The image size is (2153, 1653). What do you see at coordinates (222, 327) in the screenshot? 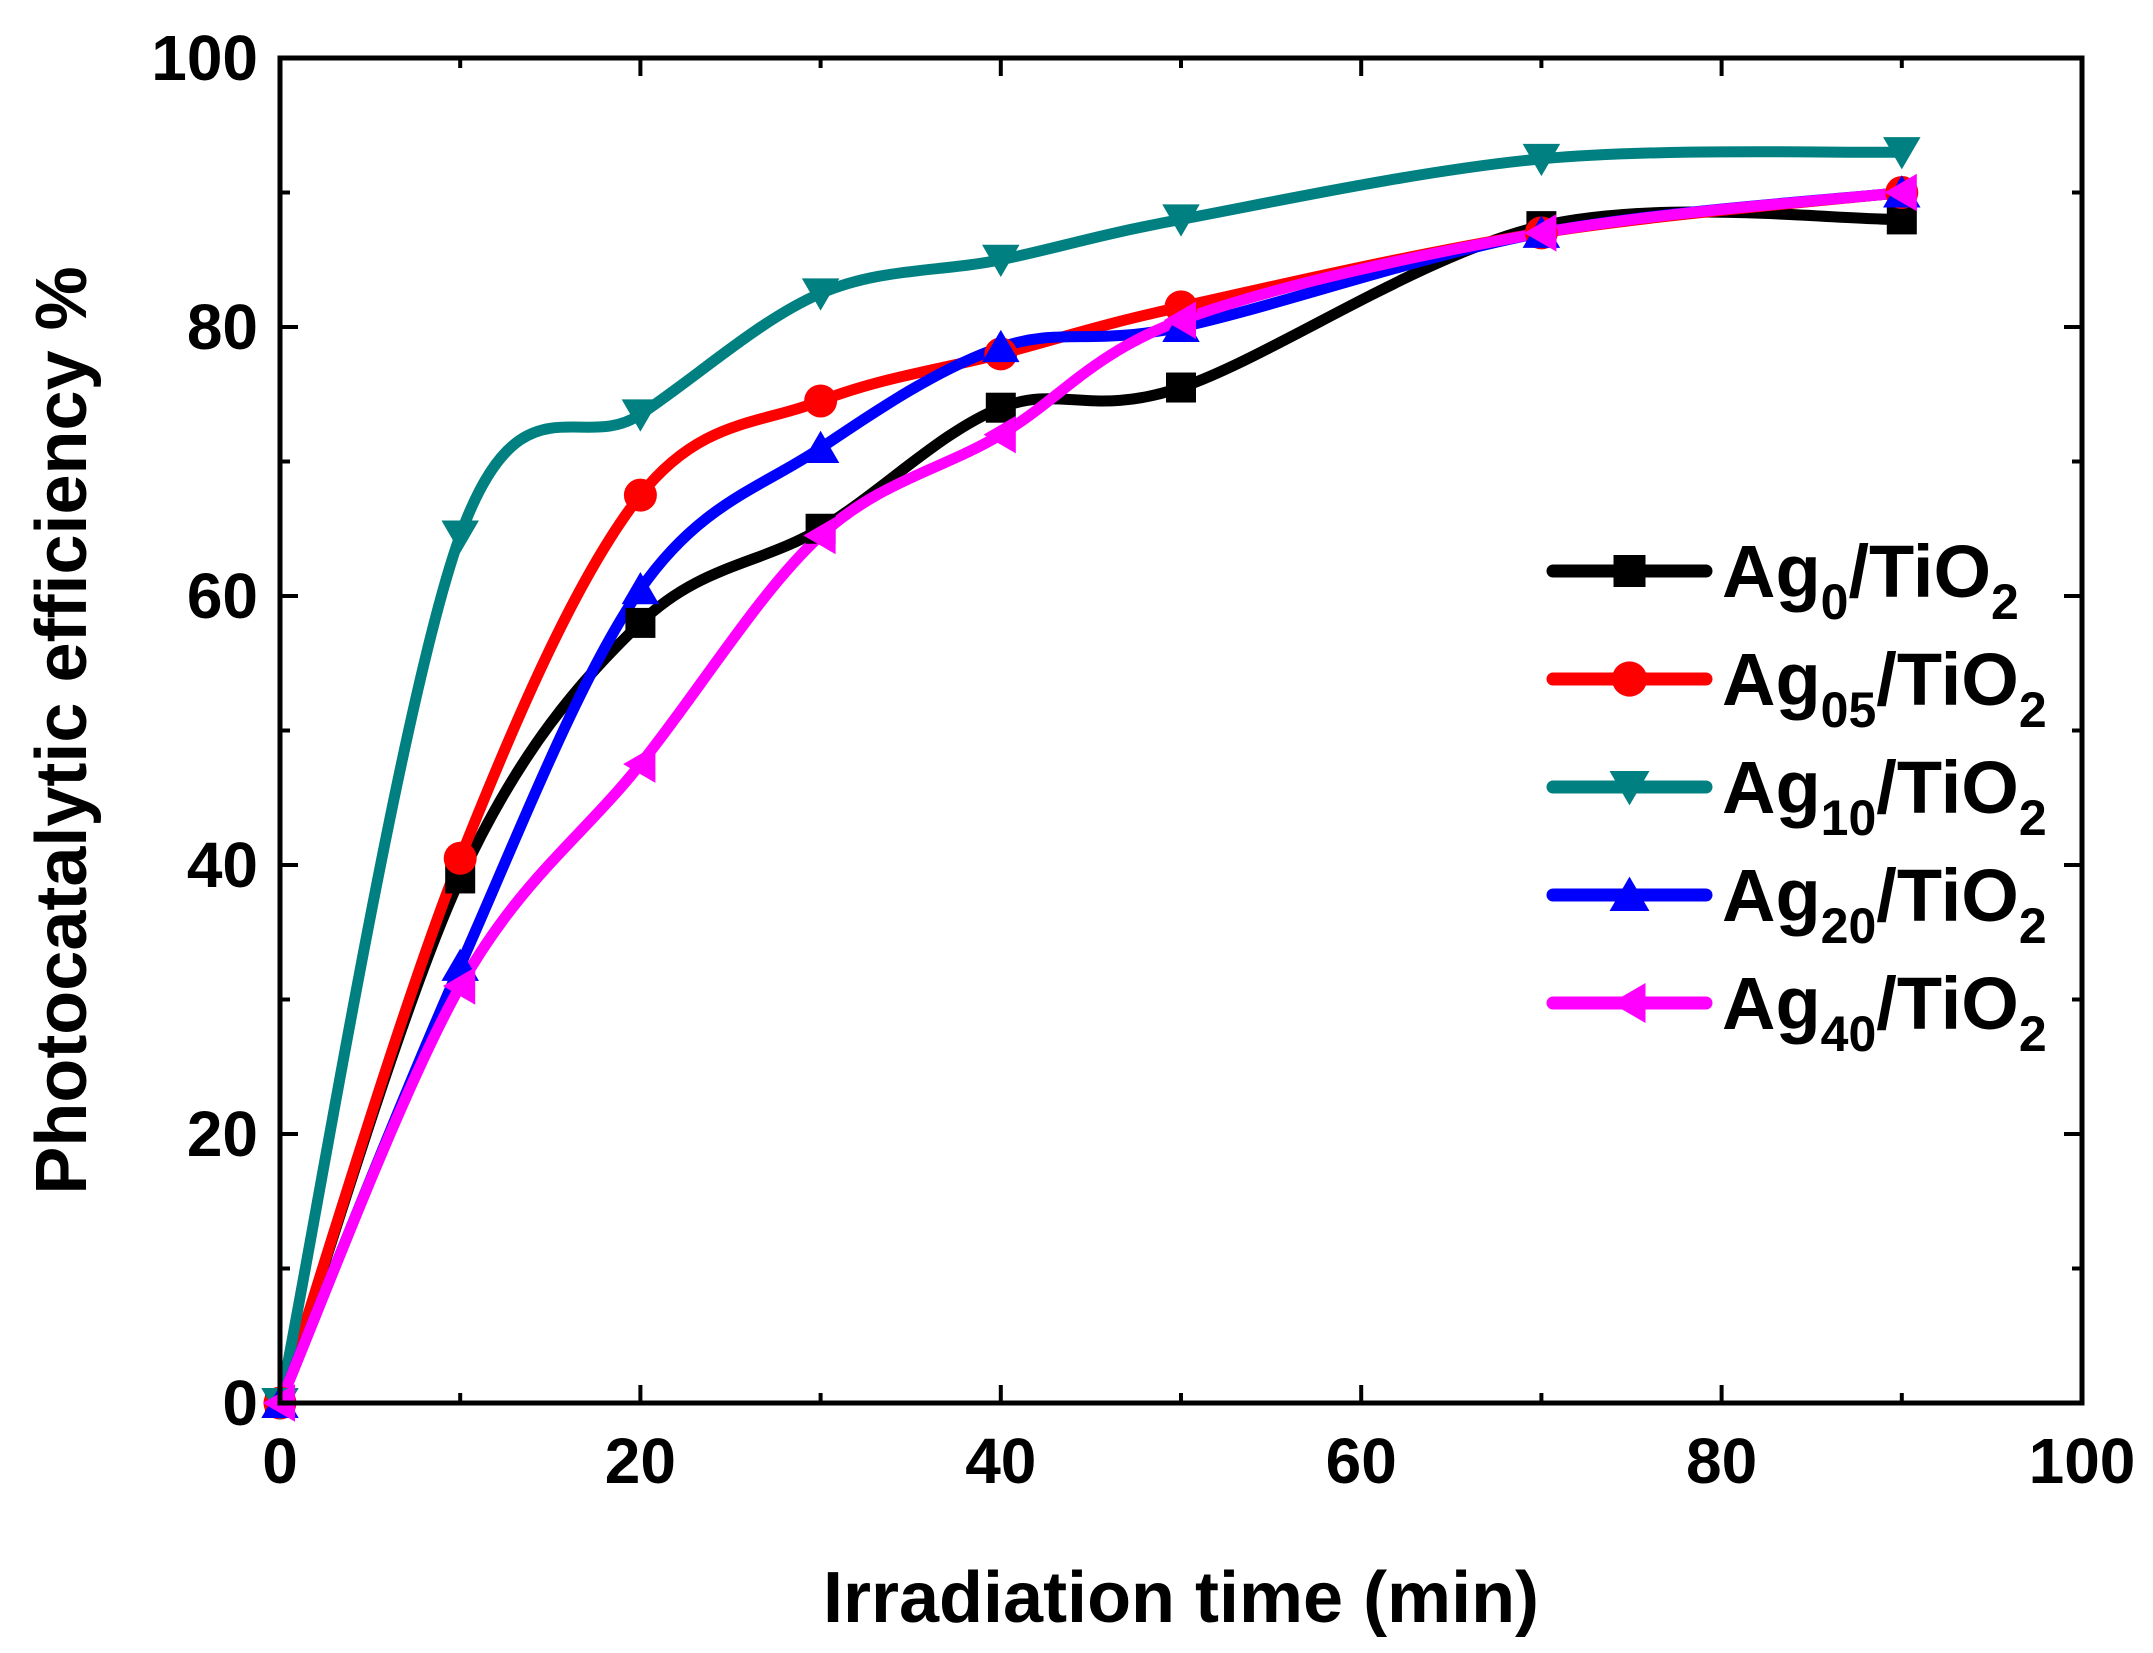
I see `y-tick-label: 80` at bounding box center [222, 327].